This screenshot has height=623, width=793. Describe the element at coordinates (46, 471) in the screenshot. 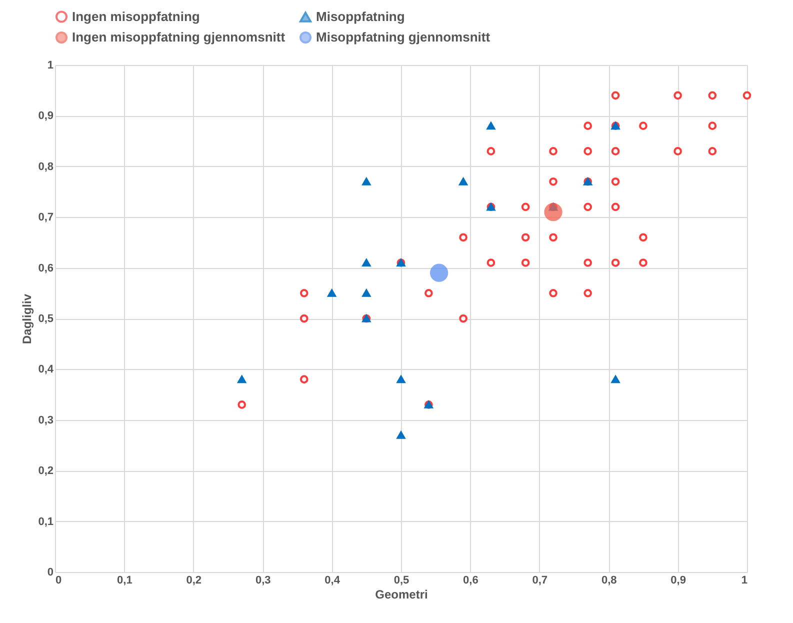

I see `y-tick-label: 0,2` at that location.